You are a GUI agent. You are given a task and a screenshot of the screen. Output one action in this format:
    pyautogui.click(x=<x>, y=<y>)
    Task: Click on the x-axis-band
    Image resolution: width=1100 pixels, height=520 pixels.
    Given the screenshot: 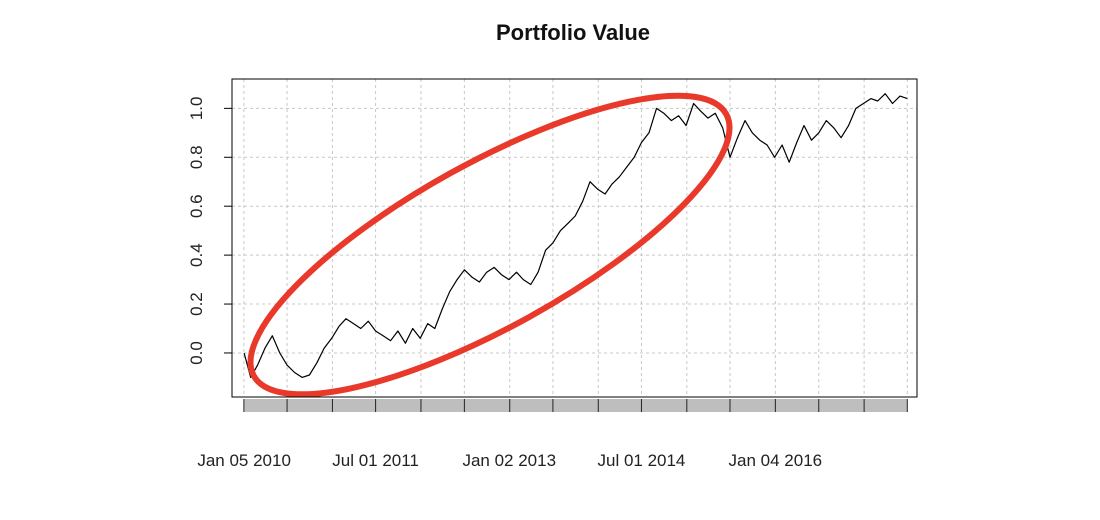 What is the action you would take?
    pyautogui.click(x=575, y=405)
    